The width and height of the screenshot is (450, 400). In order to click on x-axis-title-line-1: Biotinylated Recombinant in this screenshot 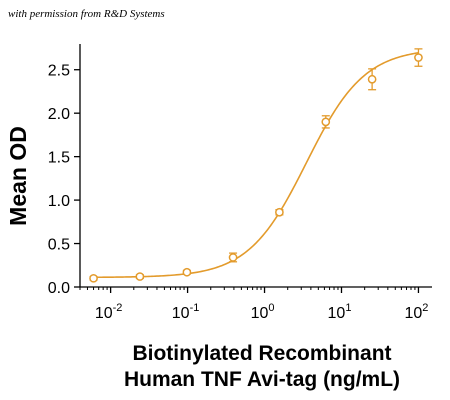, I will do `click(261, 353)`.